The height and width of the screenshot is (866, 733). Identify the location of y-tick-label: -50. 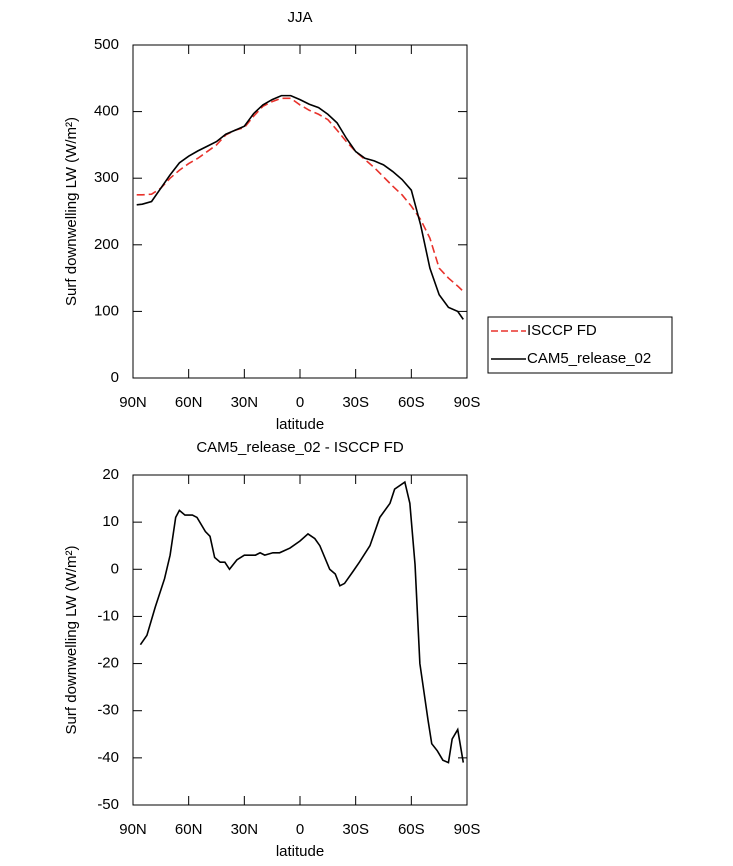
(108, 804).